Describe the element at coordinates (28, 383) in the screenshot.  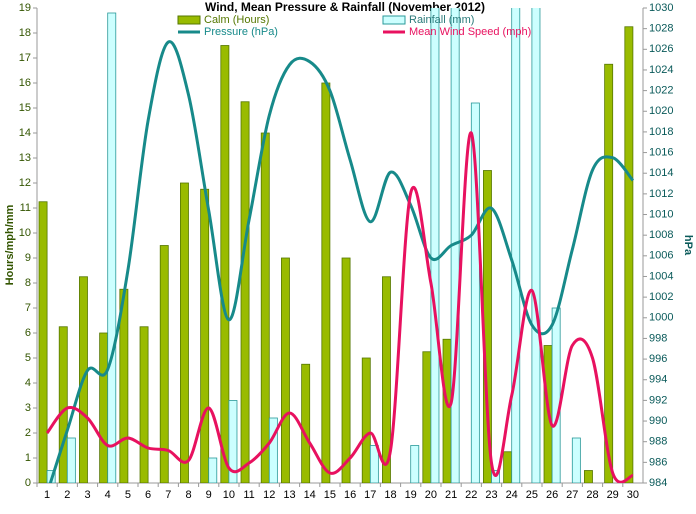
I see `y-tick-label: 4` at that location.